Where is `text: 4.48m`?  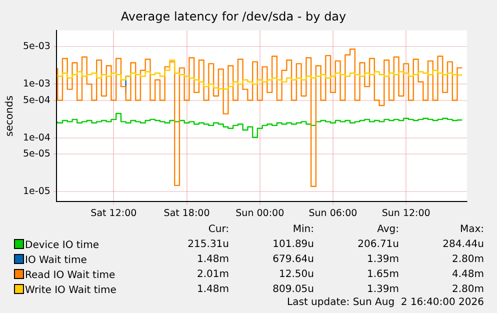 text: 4.48m is located at coordinates (467, 275).